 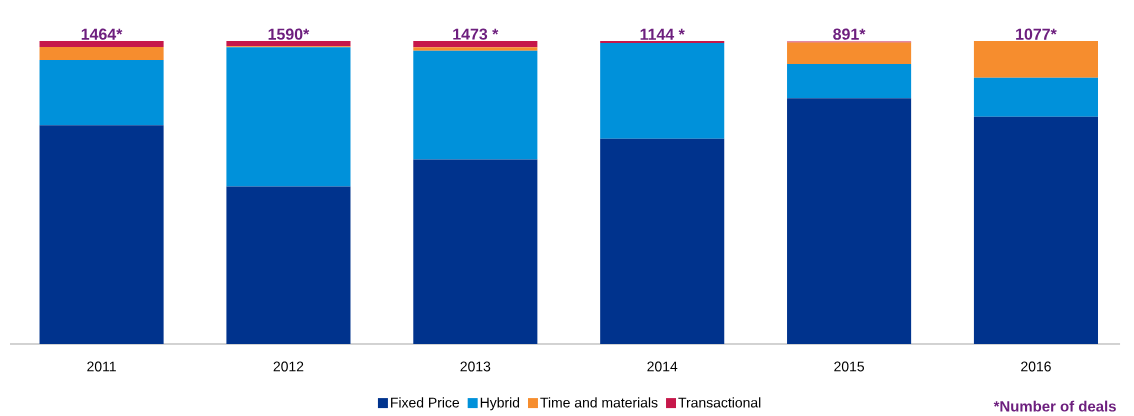 I want to click on x-tick-label: 2014, so click(x=662, y=366).